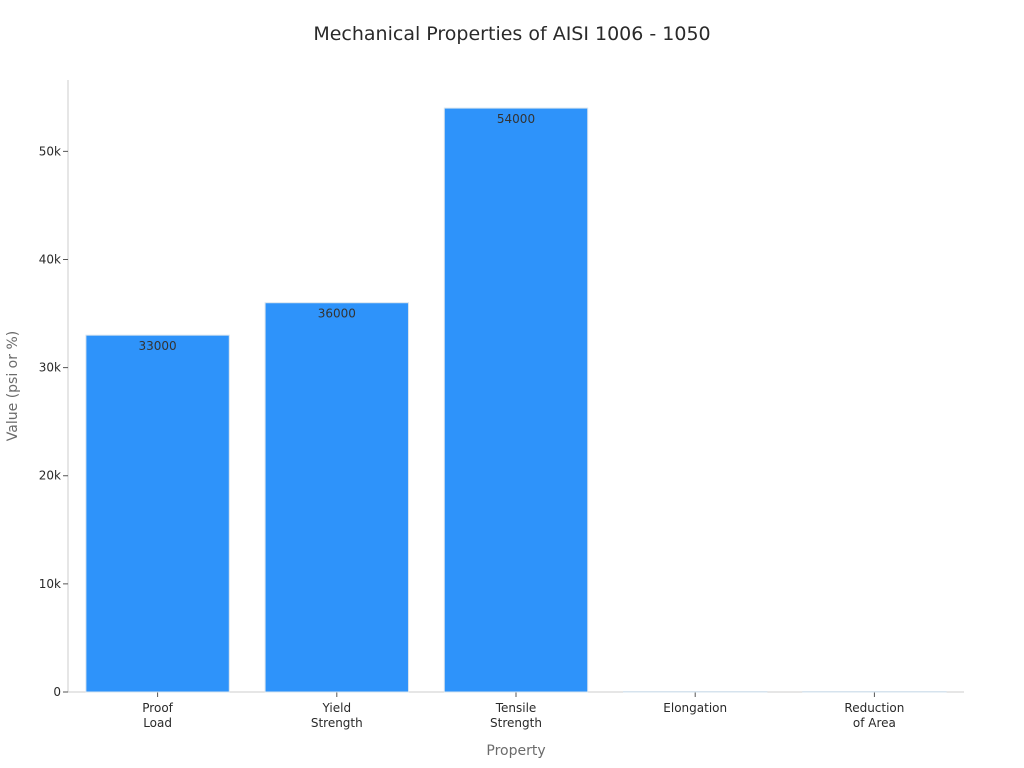  Describe the element at coordinates (13, 386) in the screenshot. I see `y-axis-title: Value (psi or %)` at that location.